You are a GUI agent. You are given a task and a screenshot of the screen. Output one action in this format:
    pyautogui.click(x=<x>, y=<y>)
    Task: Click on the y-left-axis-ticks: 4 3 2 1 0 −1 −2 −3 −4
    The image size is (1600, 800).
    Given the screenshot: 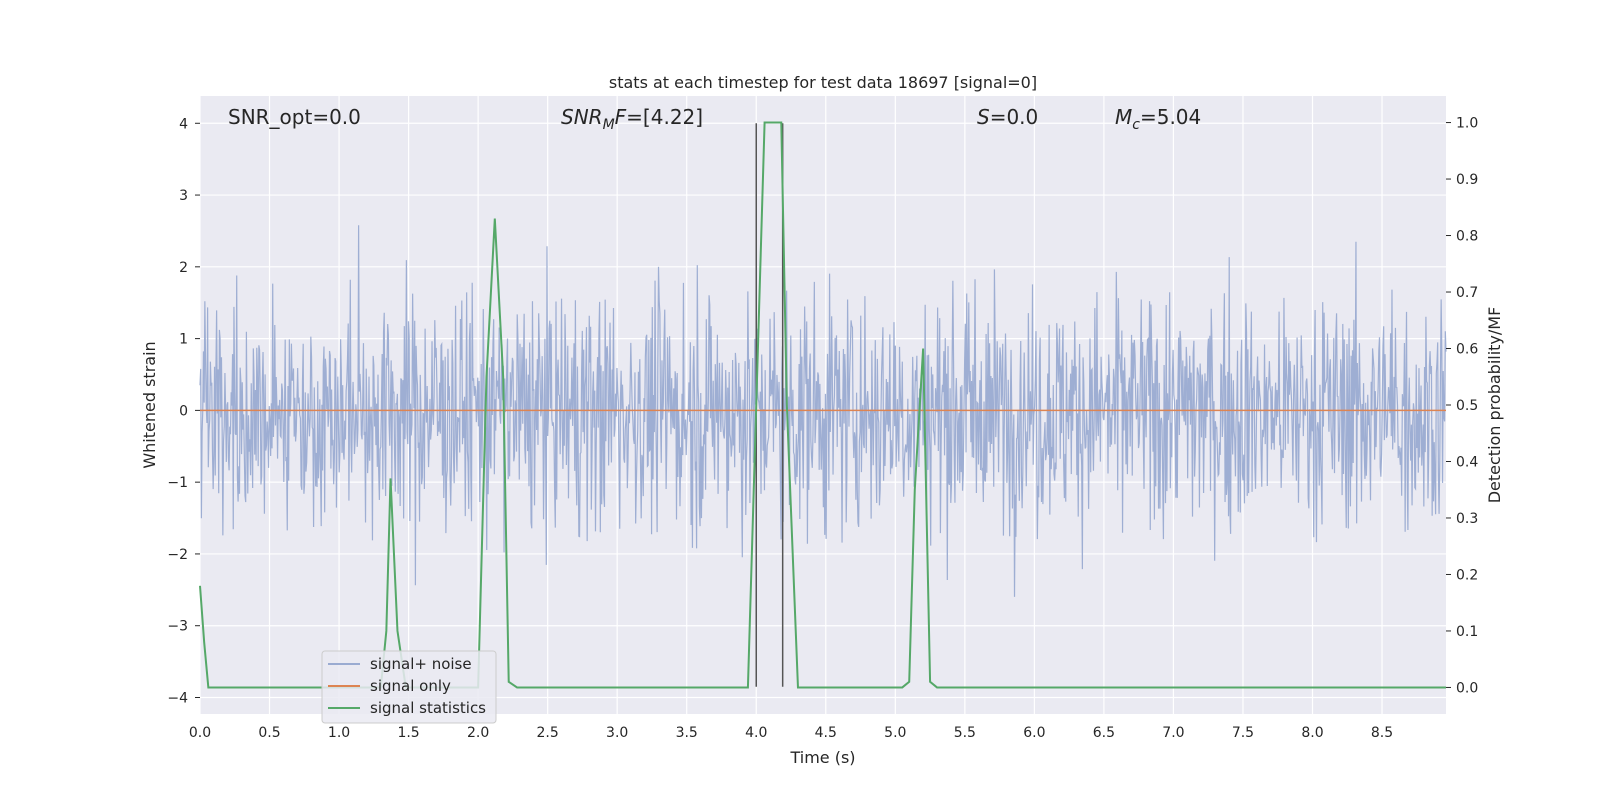 What is the action you would take?
    pyautogui.click(x=183, y=411)
    